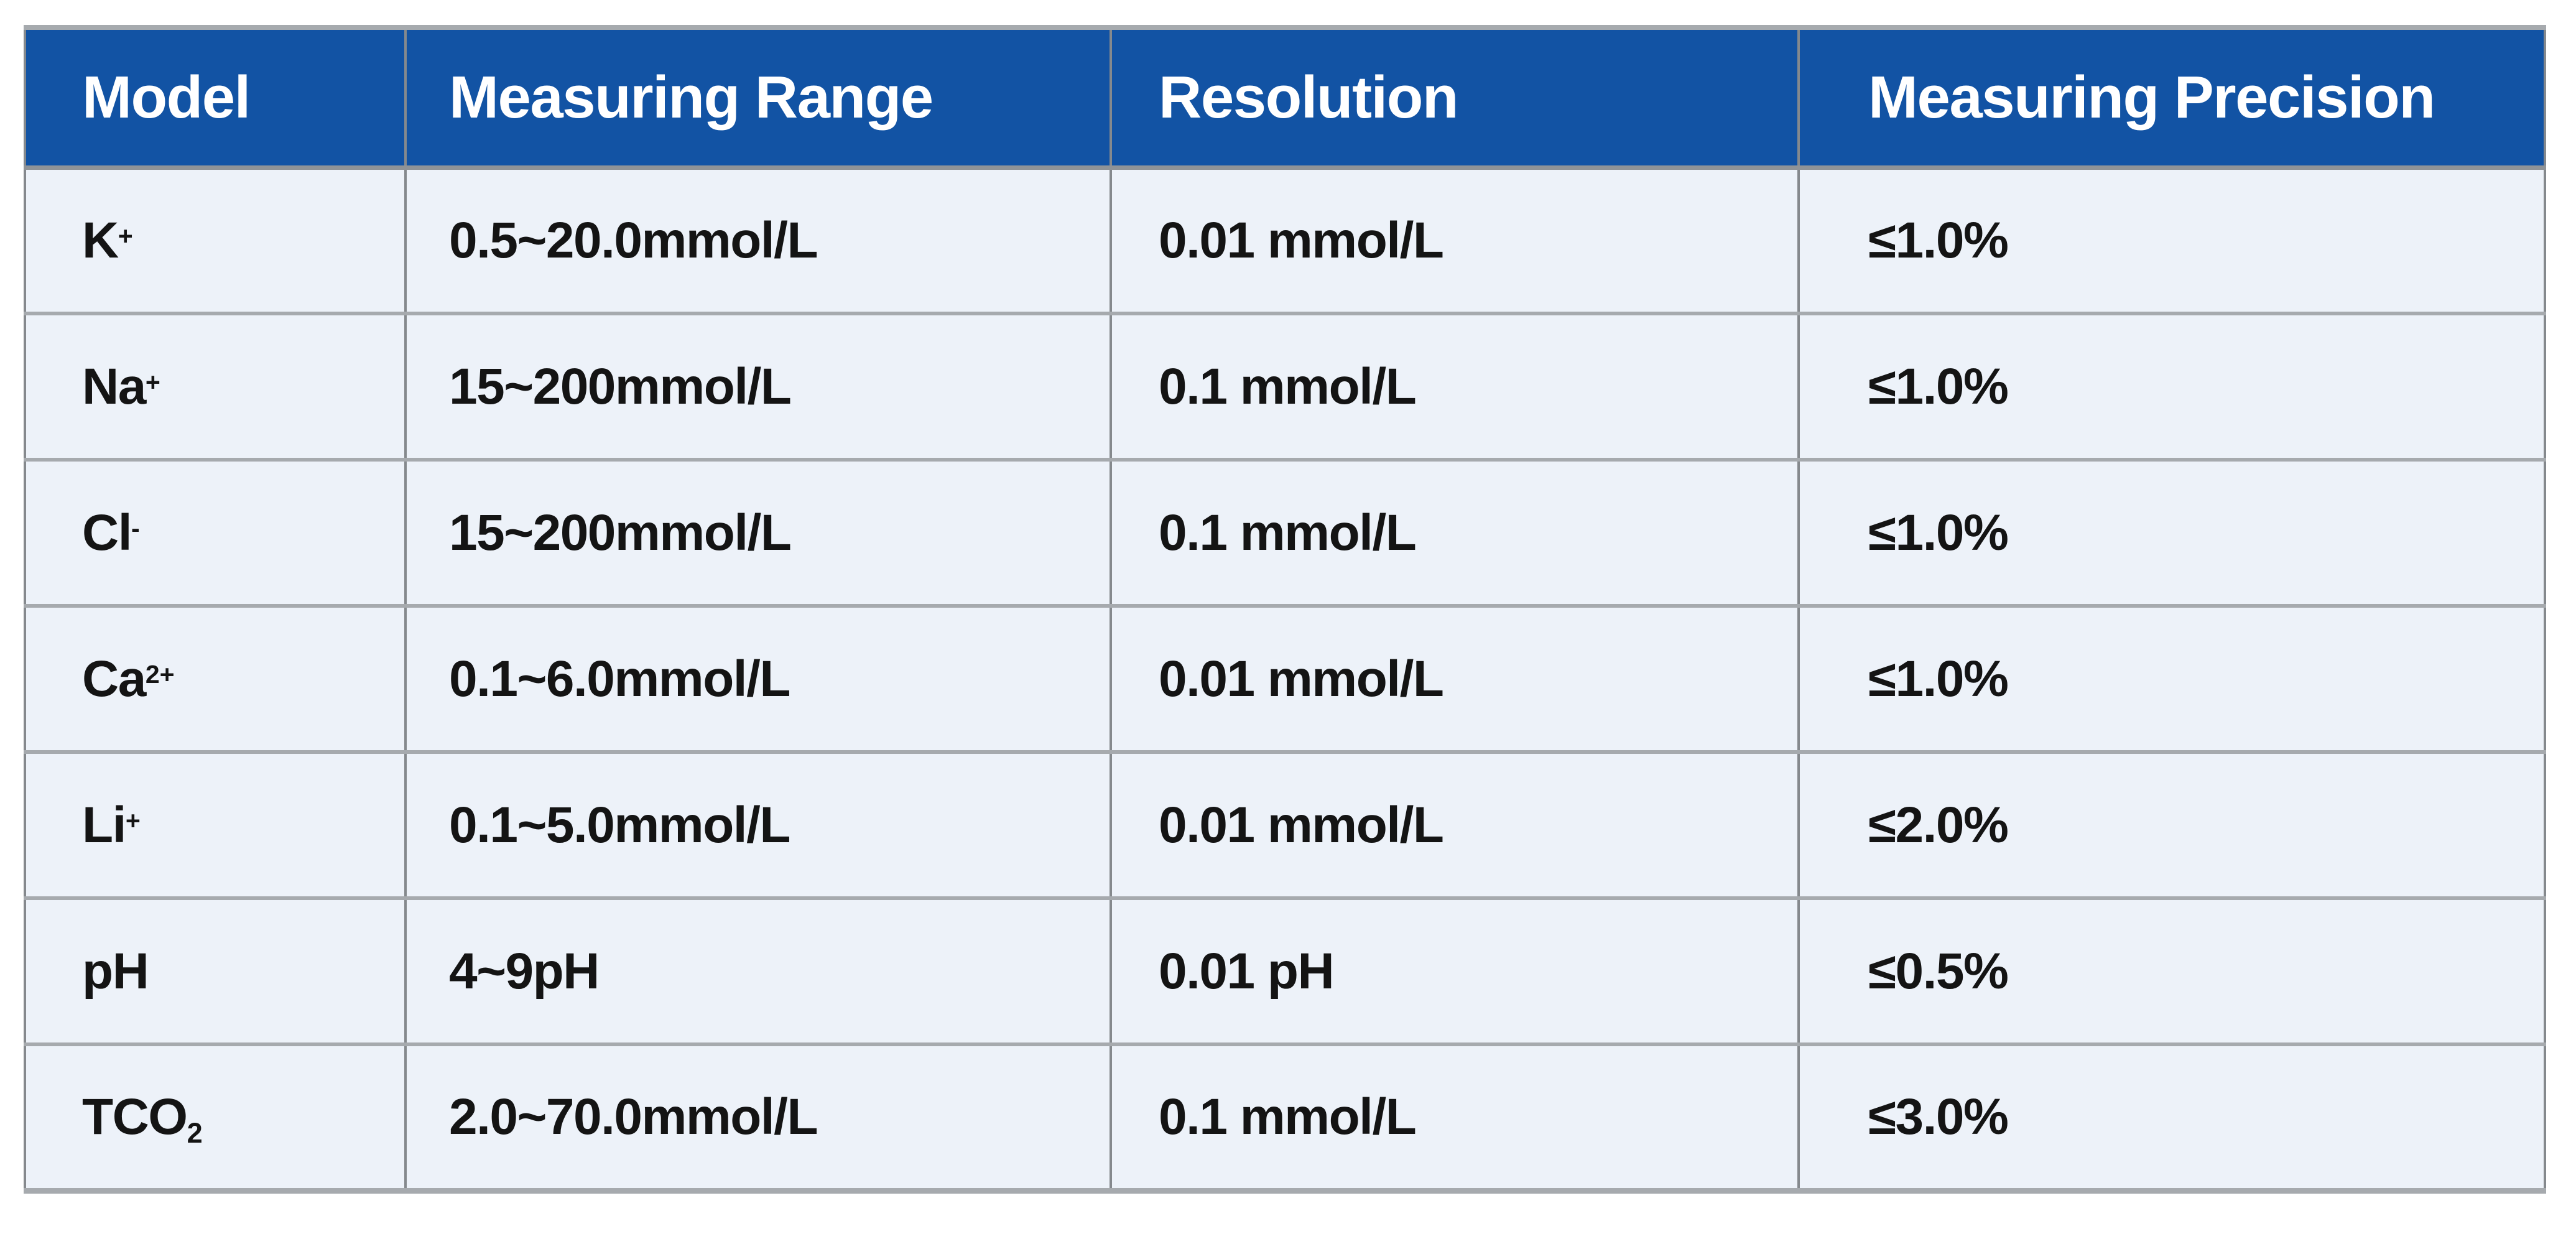  I want to click on measuring-range-cell: 4~9pH, so click(758, 970).